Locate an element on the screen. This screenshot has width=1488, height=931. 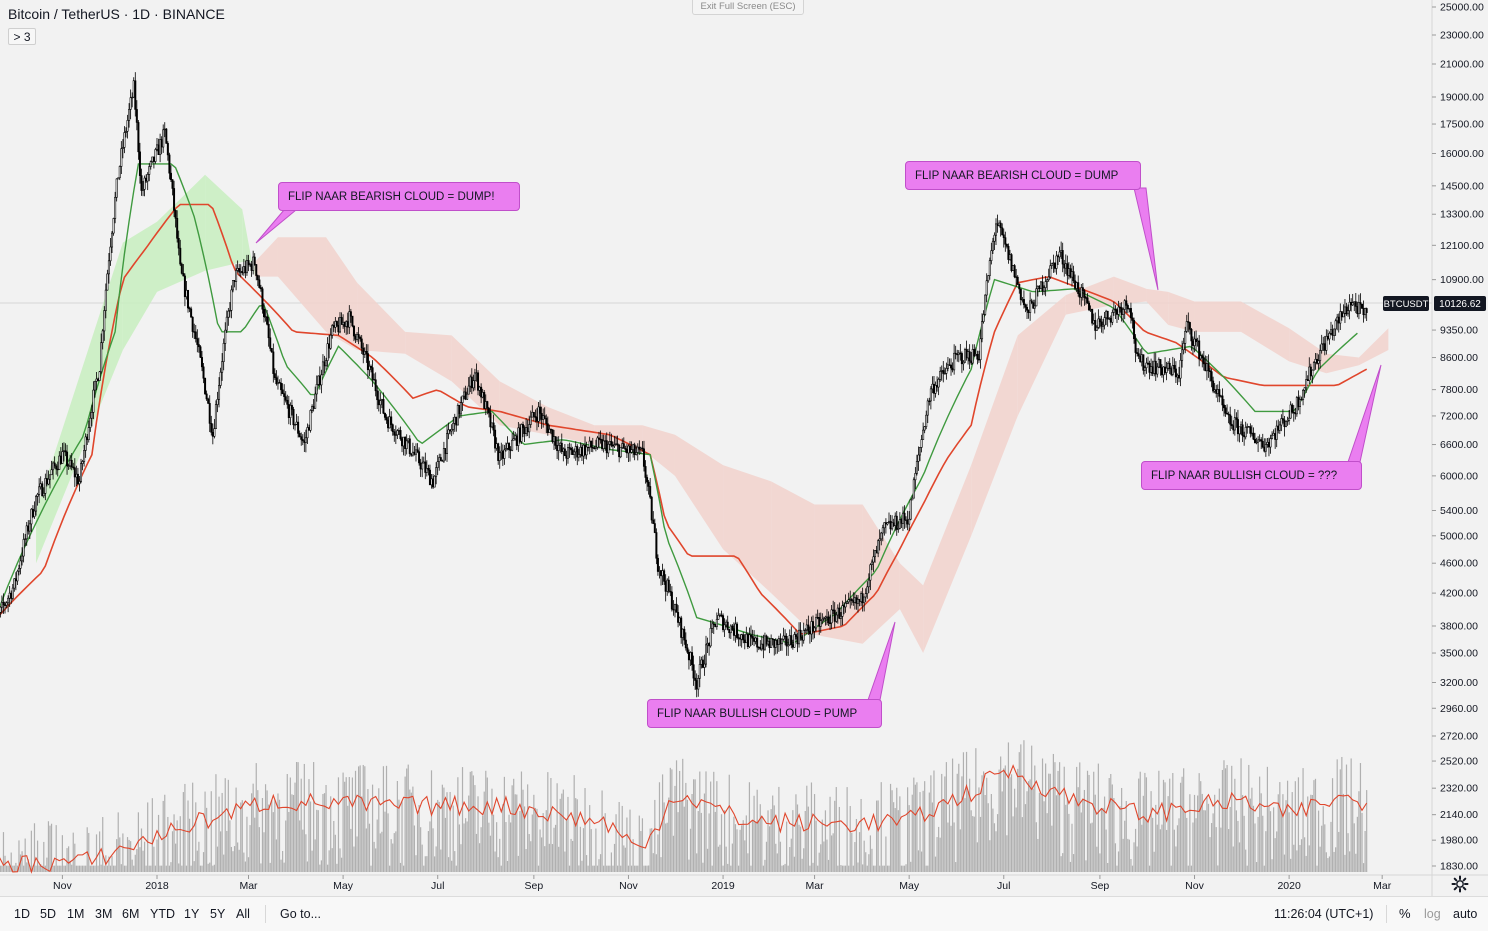
price-axis-label: 2960.00 is located at coordinates (1459, 709).